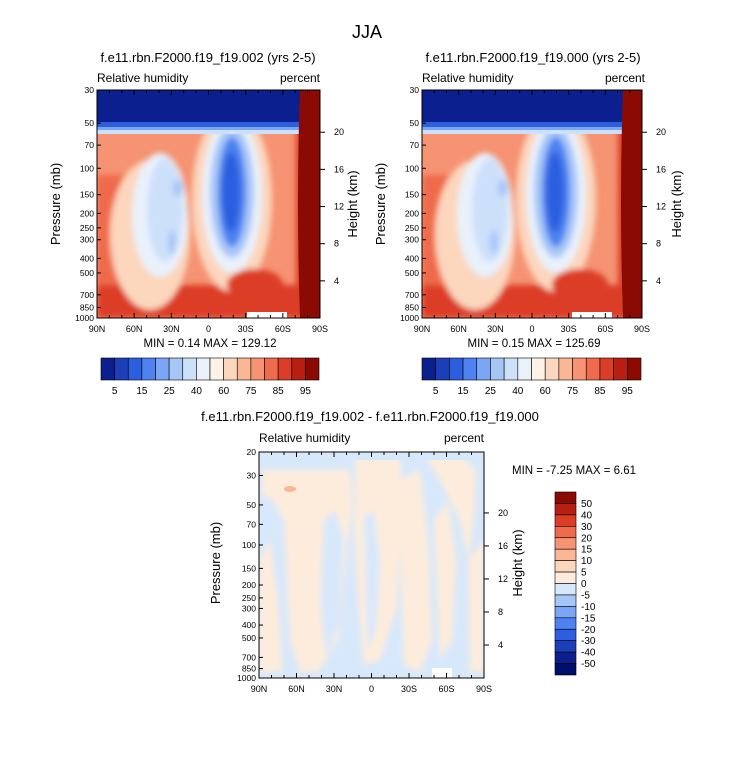 The width and height of the screenshot is (733, 772). Describe the element at coordinates (367, 32) in the screenshot. I see `figure-title: JJA` at that location.